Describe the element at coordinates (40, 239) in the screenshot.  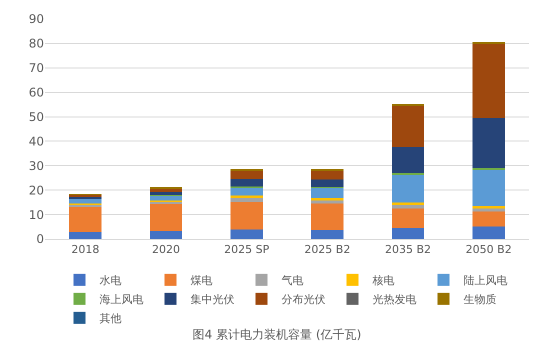
I see `y-tick-label: 0` at that location.